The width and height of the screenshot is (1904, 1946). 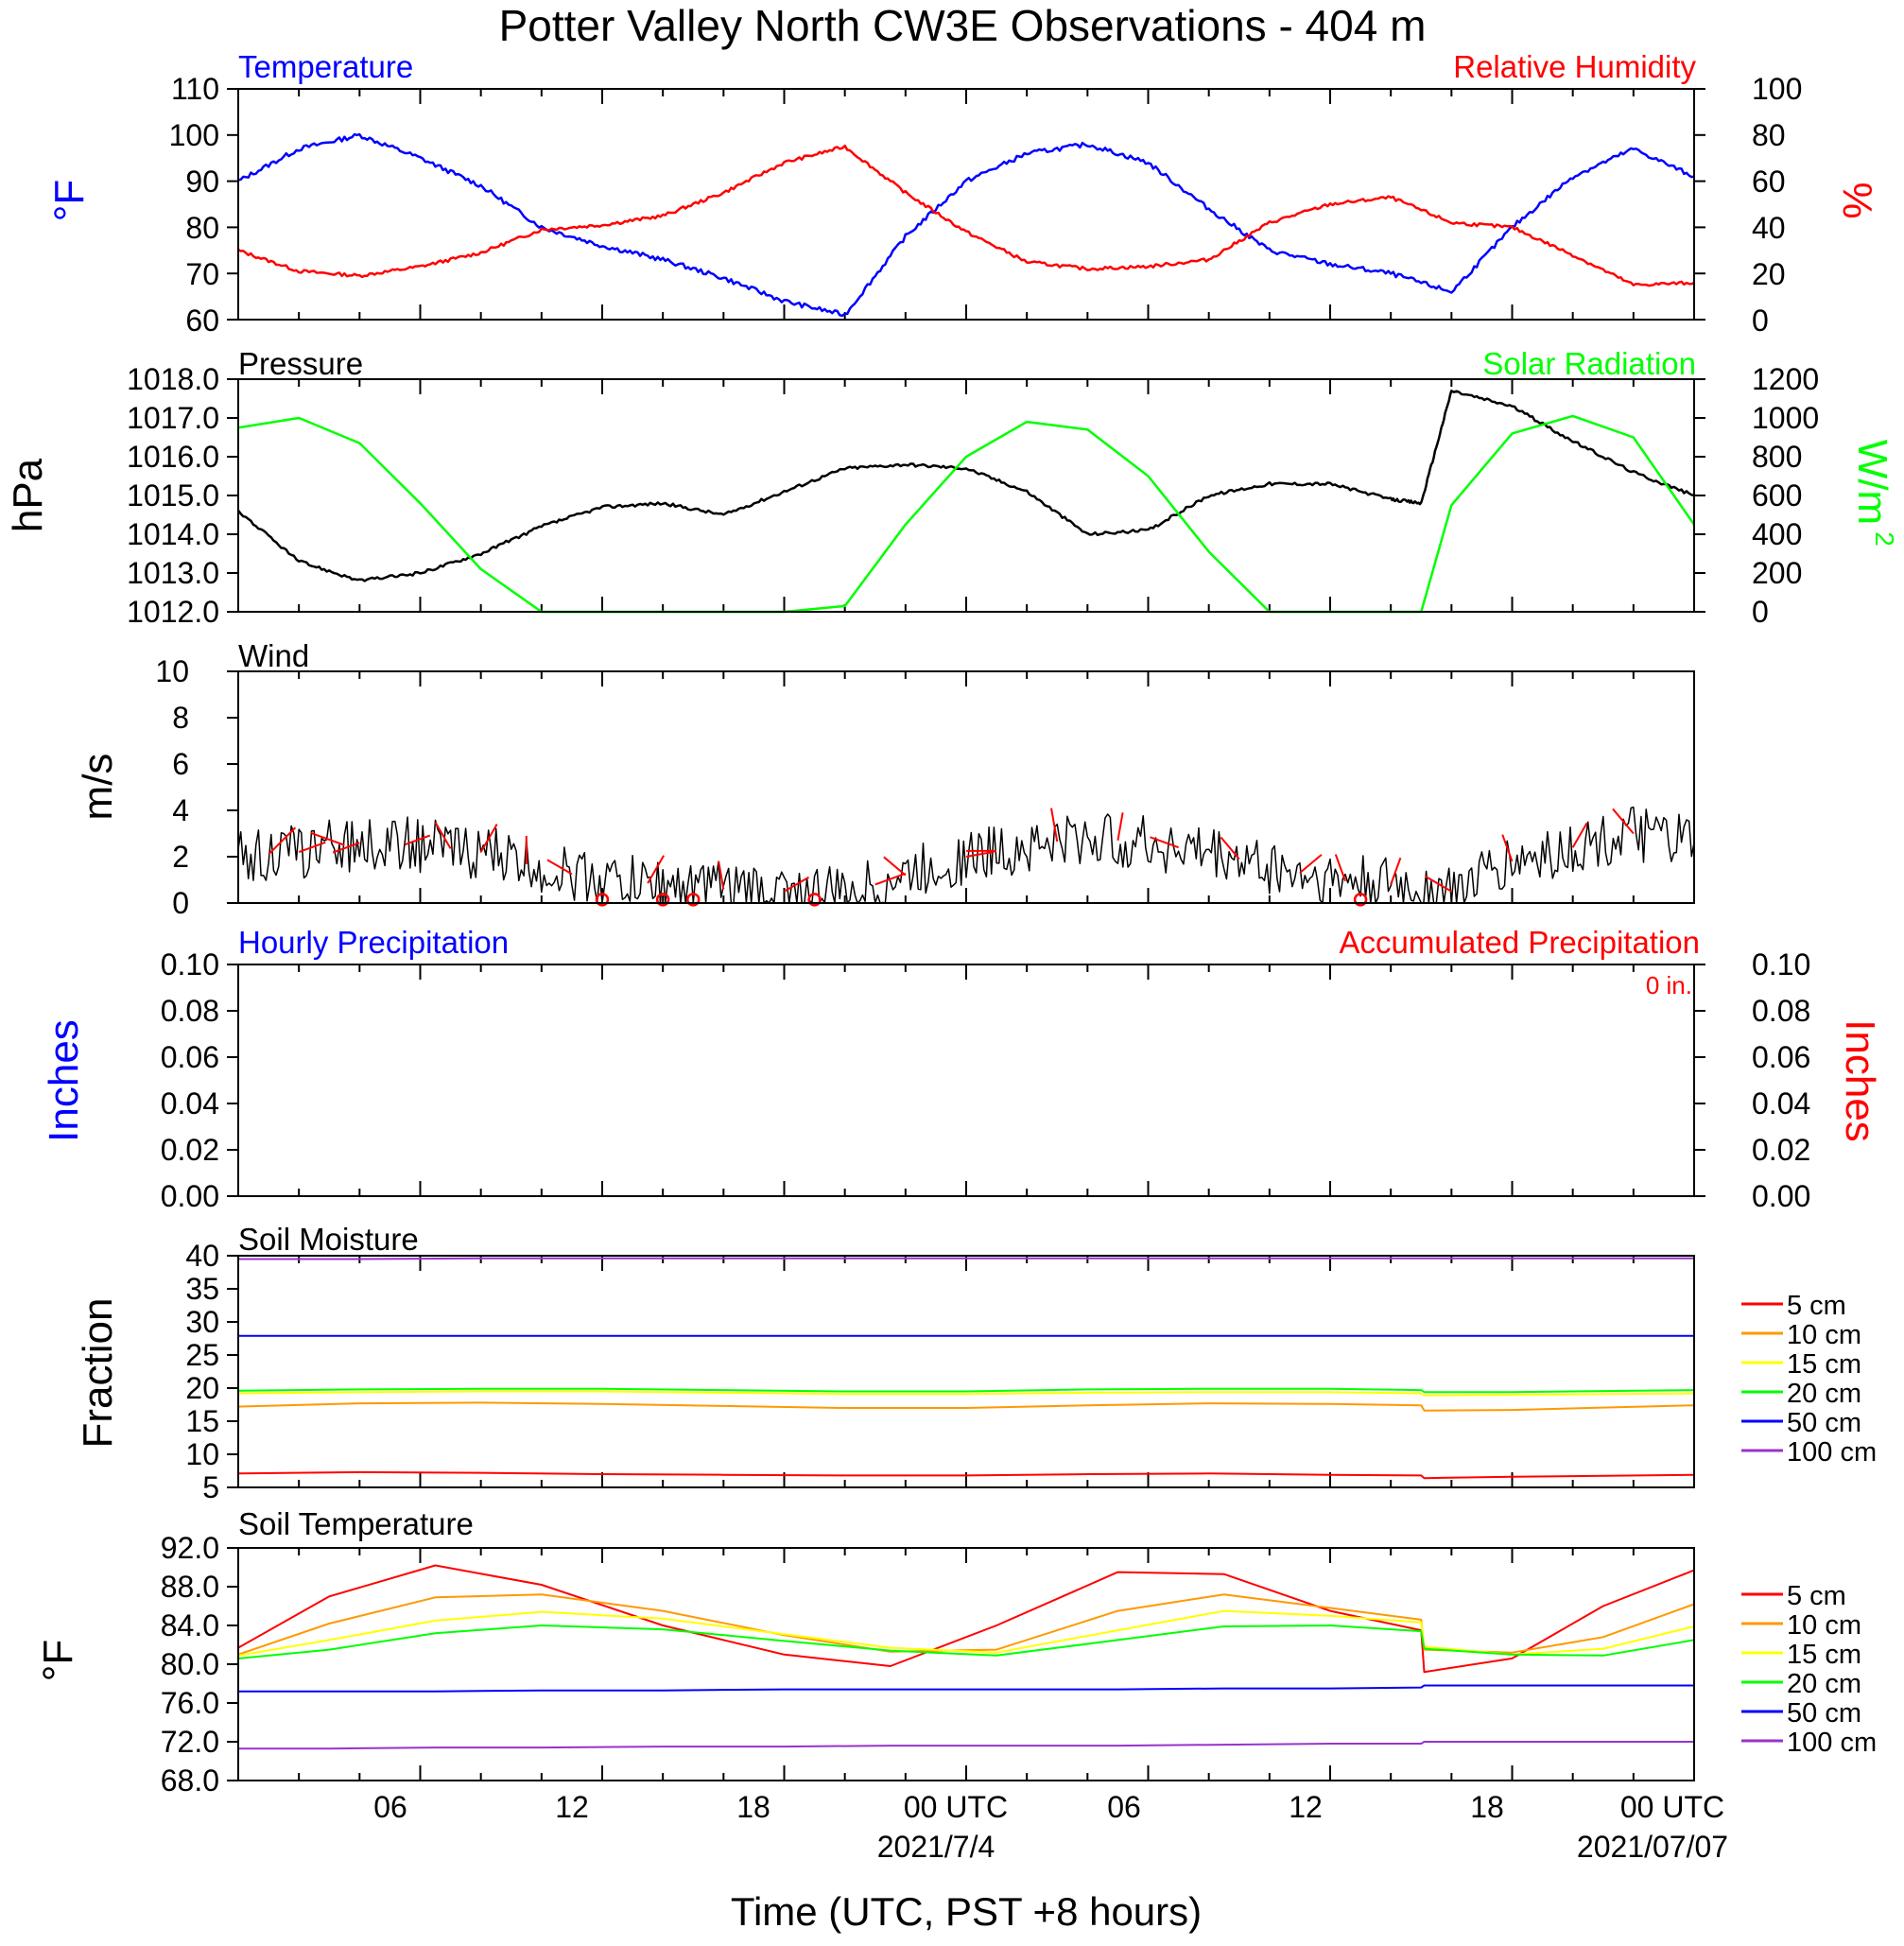 I want to click on precip-right-ticks: 0.10 0.08 0.06 0.04 0.02 0.00, so click(x=1781, y=1080).